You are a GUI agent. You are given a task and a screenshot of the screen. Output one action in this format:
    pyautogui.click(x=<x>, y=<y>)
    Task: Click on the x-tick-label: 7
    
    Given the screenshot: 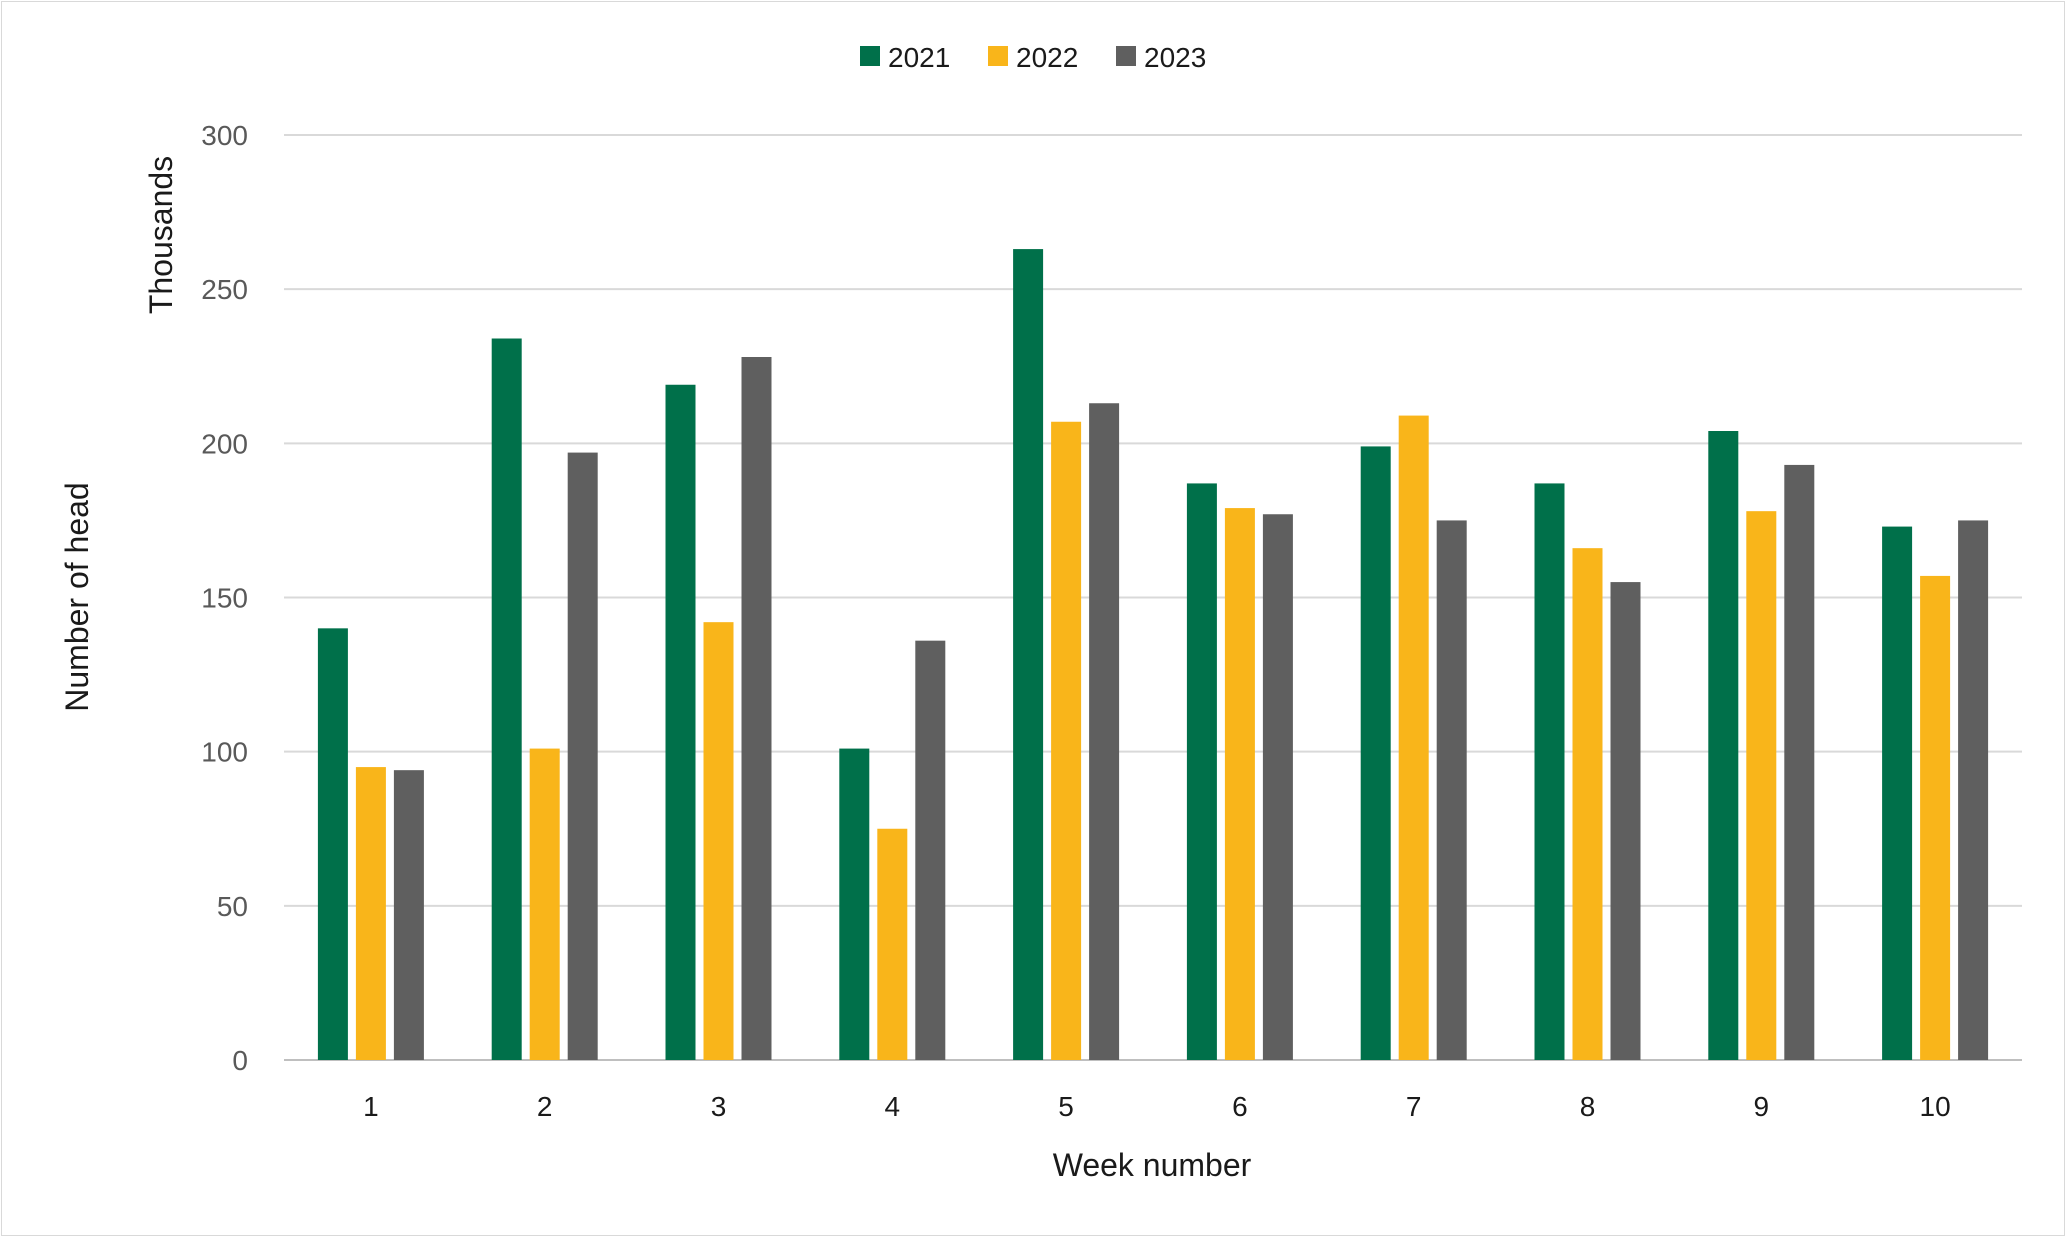 What is the action you would take?
    pyautogui.click(x=1414, y=1106)
    